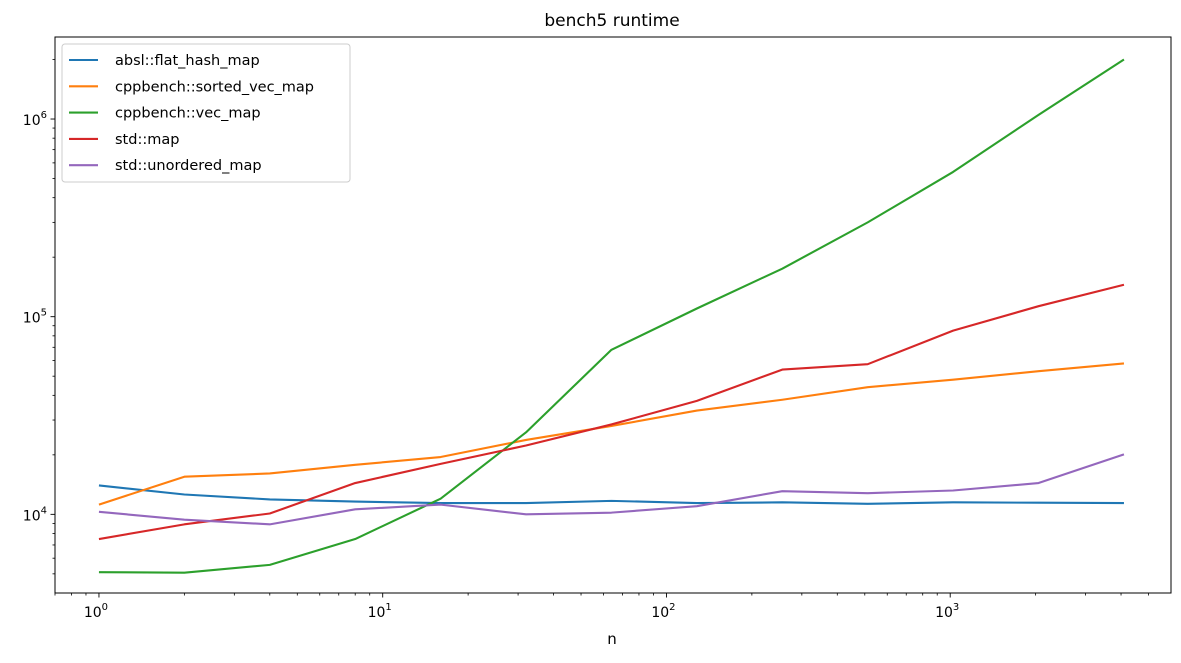 This screenshot has height=663, width=1181. I want to click on y-tick-exponent: 6, so click(44, 115).